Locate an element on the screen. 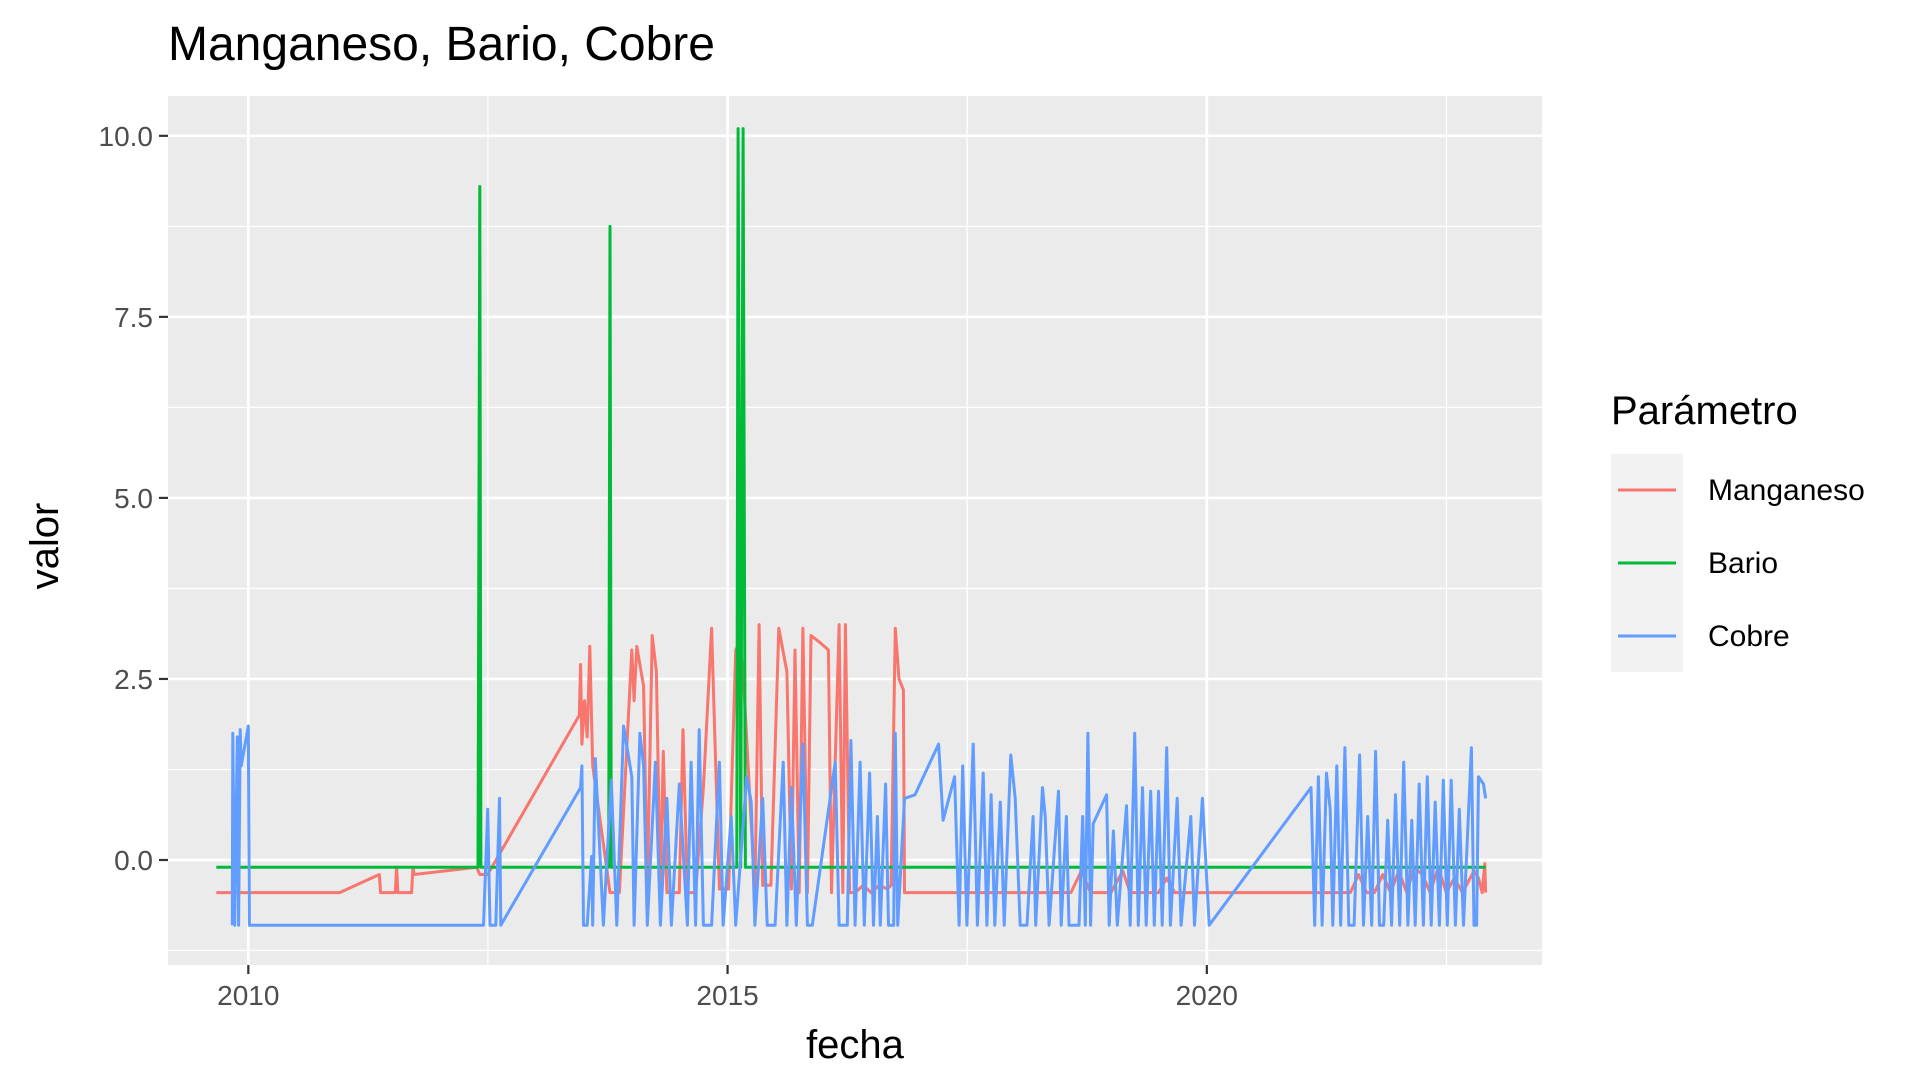 This screenshot has height=1080, width=1920. legend-title: Parámetro is located at coordinates (1704, 411).